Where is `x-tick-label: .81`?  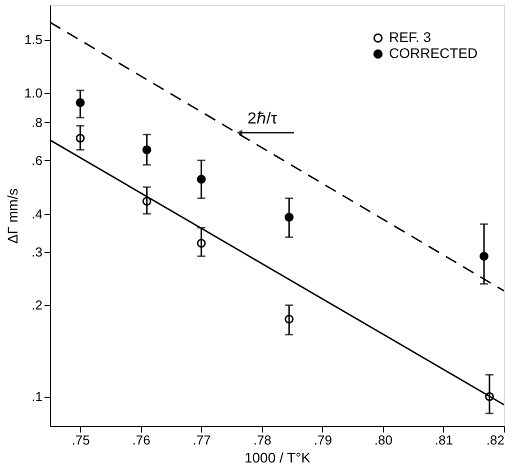 x-tick-label: .81 is located at coordinates (444, 440).